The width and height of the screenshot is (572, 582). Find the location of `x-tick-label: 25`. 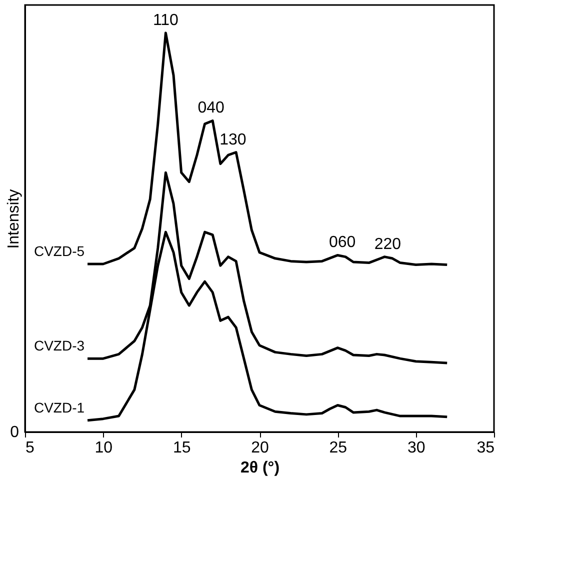

x-tick-label: 25 is located at coordinates (338, 448).